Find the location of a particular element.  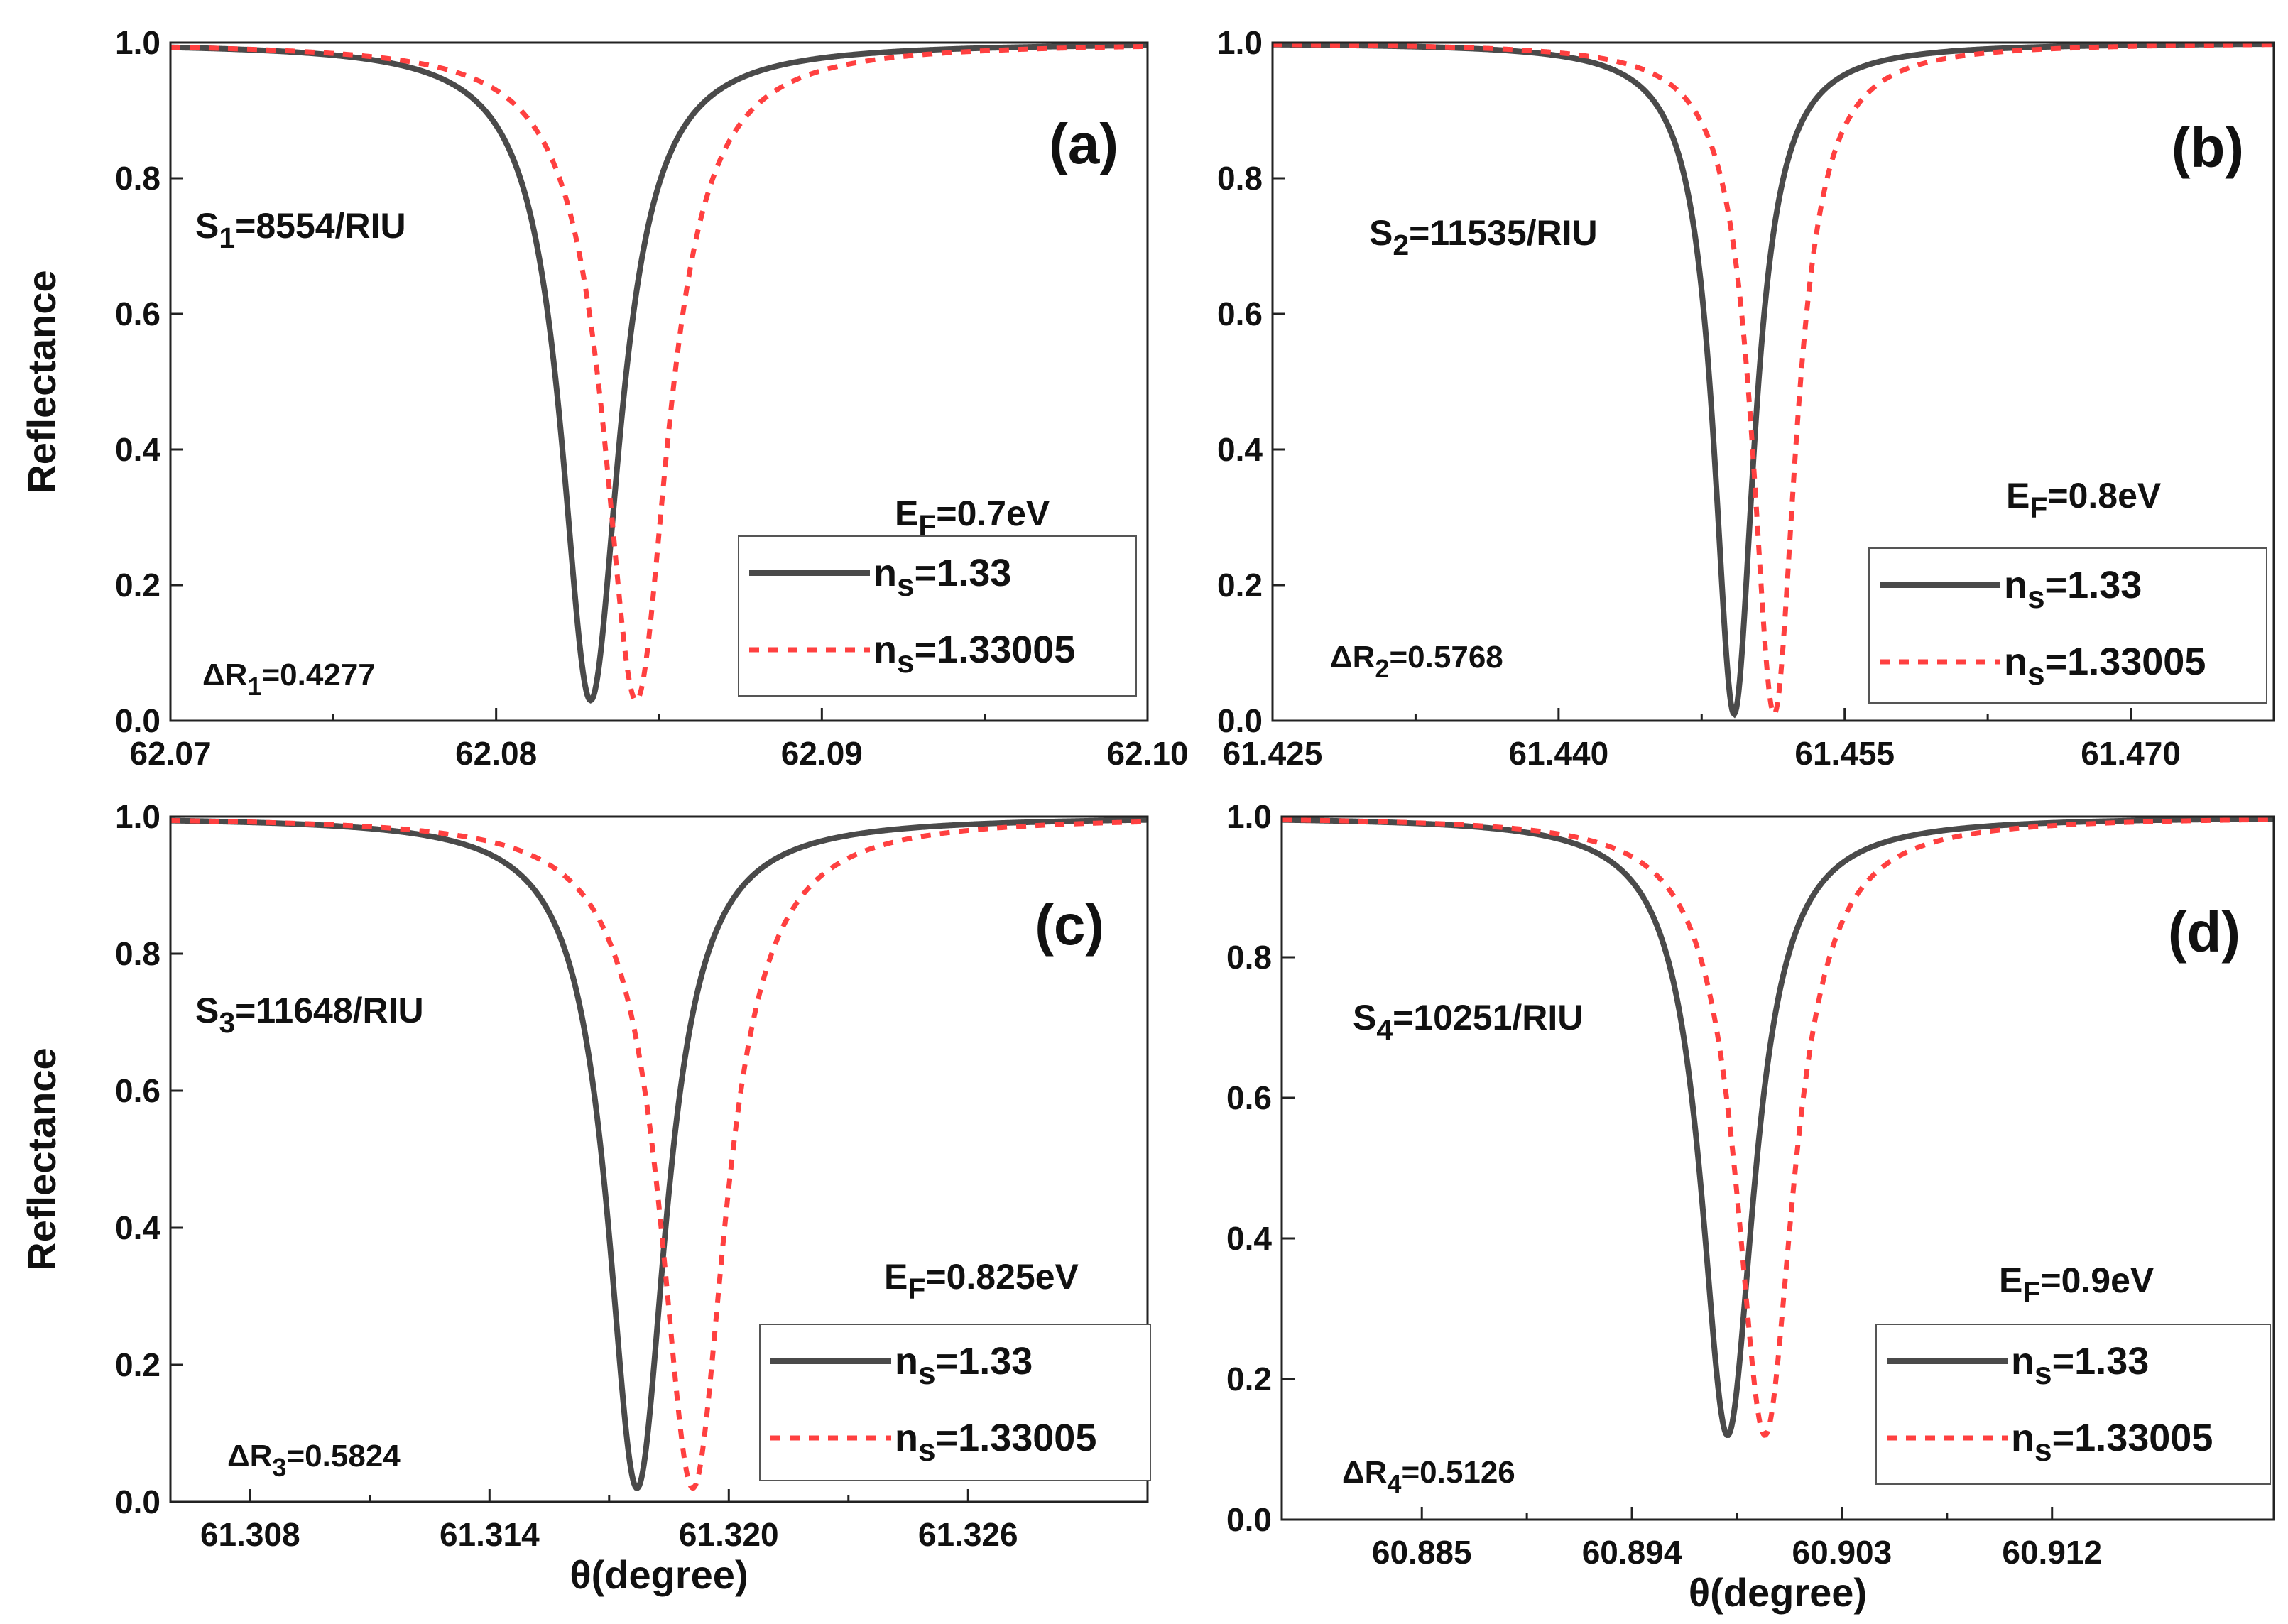

x-tick-label: 61.425 is located at coordinates (1273, 753).